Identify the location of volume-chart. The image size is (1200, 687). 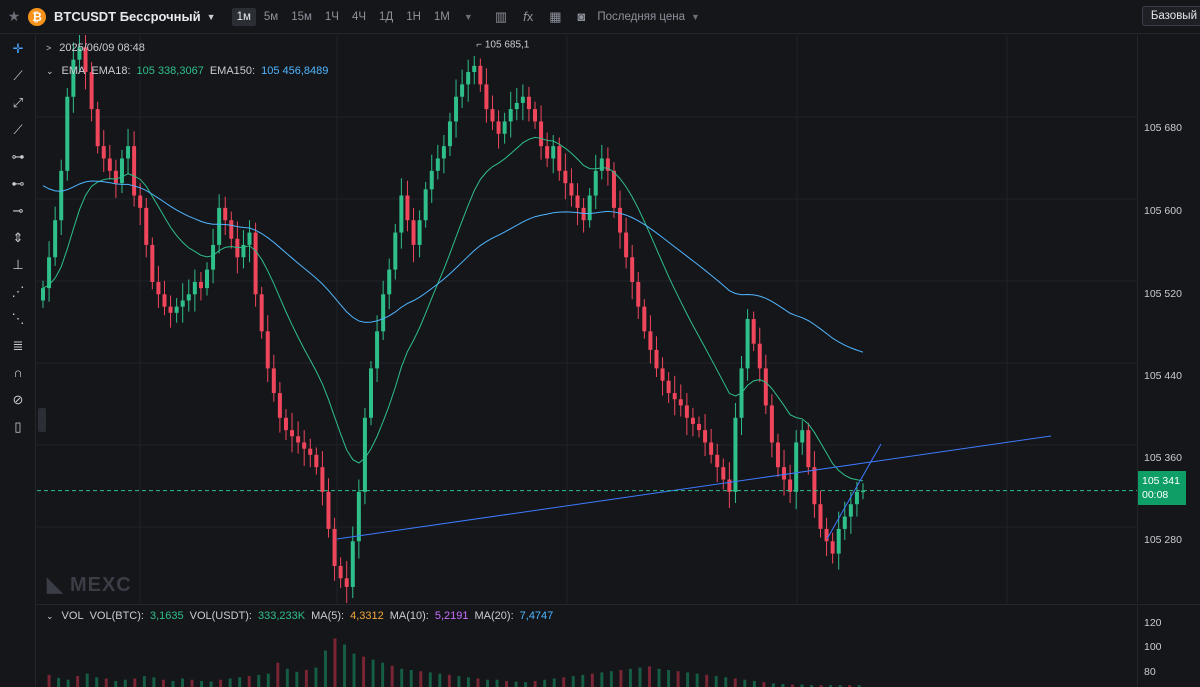
(587, 645).